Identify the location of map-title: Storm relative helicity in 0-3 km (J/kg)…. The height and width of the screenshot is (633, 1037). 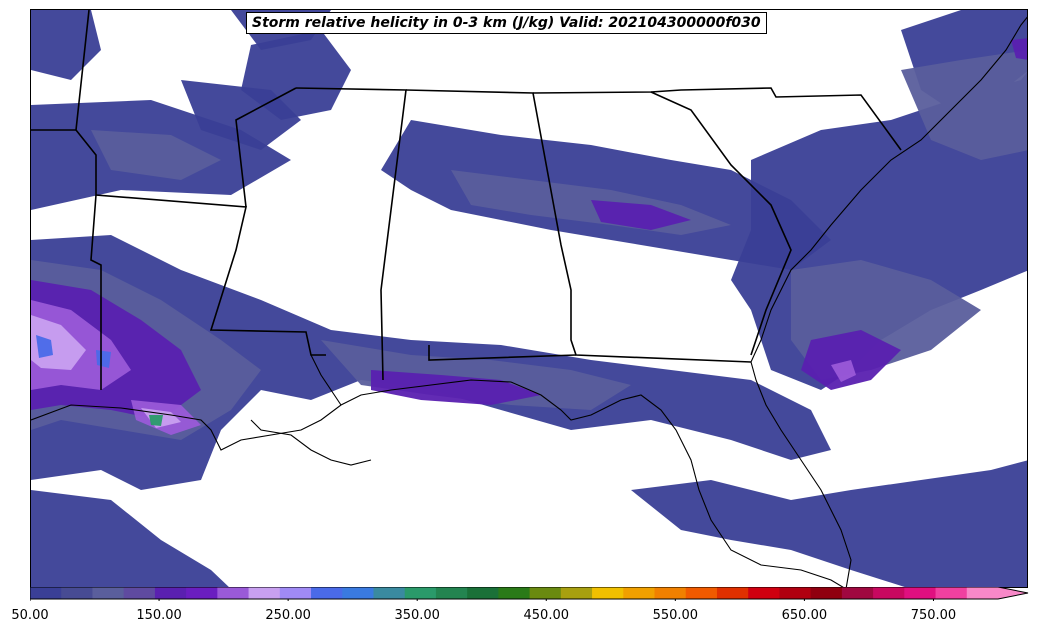
(506, 23).